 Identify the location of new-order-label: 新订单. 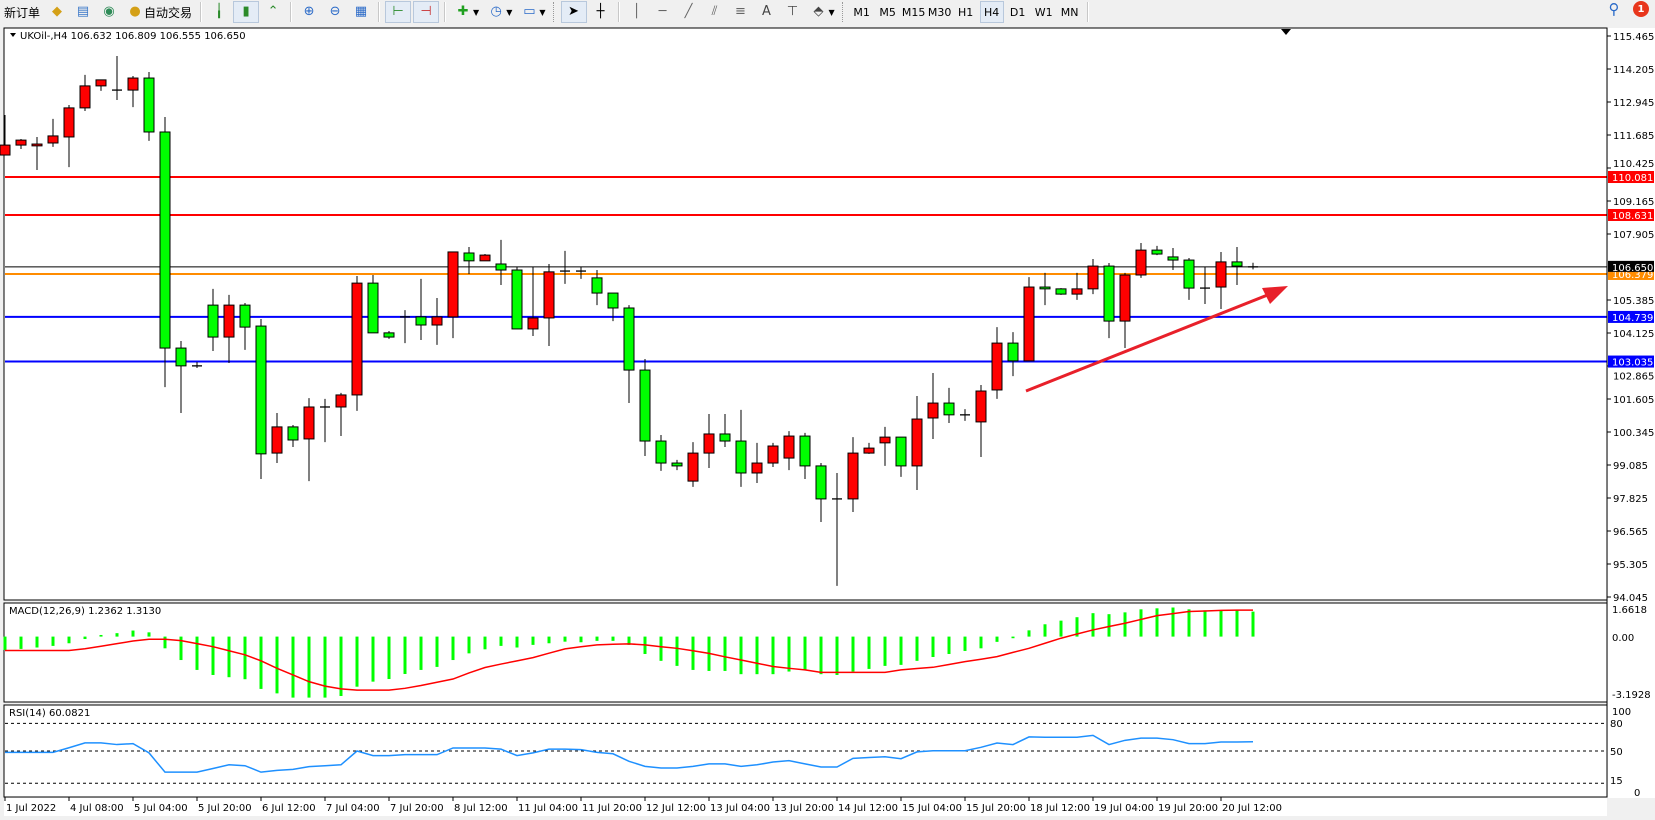
(22, 12).